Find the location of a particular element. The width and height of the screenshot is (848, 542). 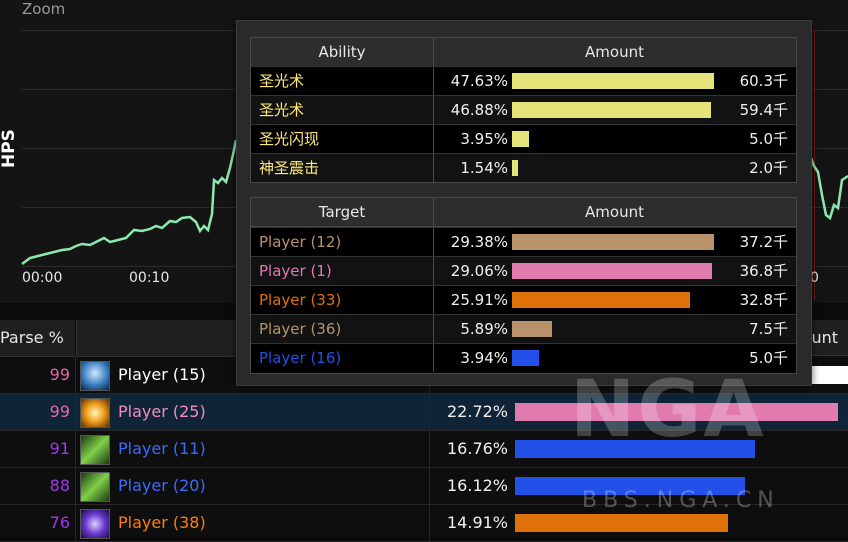

ability-col-header: Ability is located at coordinates (342, 52).